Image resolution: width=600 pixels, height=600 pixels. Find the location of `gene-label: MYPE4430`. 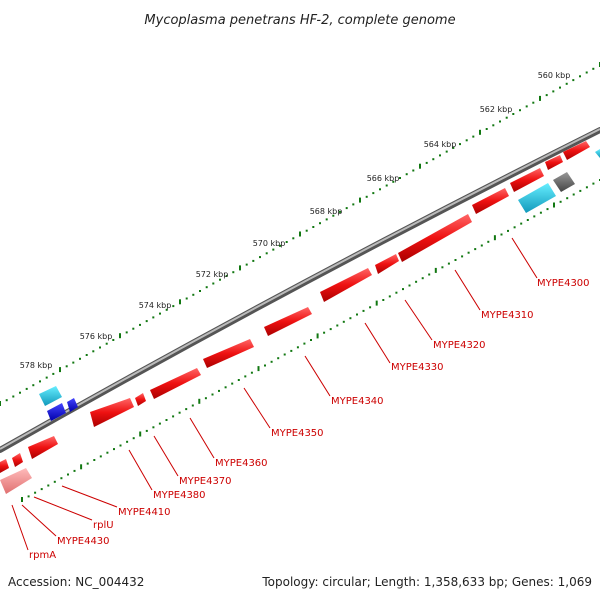

gene-label: MYPE4430 is located at coordinates (83, 541).